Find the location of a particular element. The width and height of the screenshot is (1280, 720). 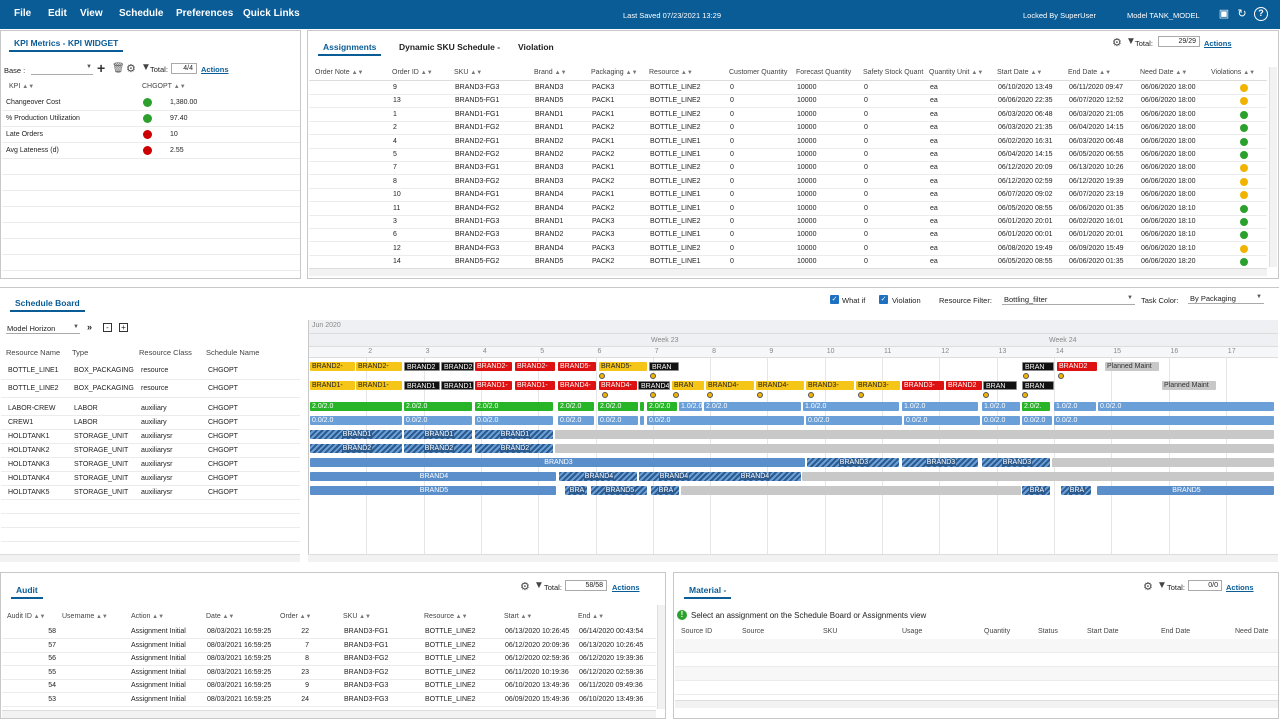

audit-col-header: End ▲▼ is located at coordinates (591, 616).